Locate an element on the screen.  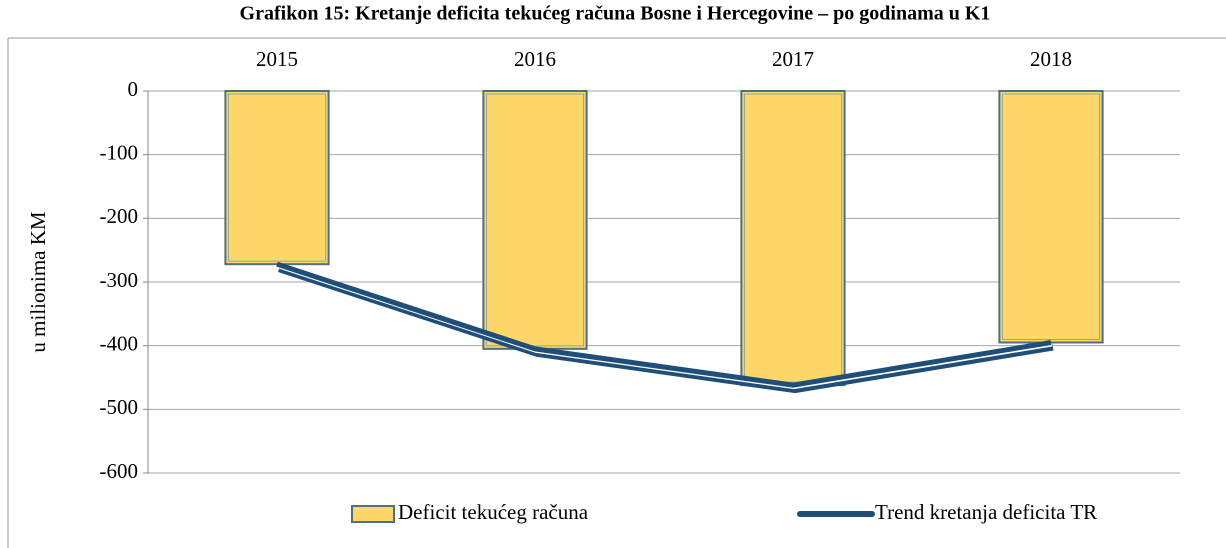
y-tick-label: -600 is located at coordinates (119, 471).